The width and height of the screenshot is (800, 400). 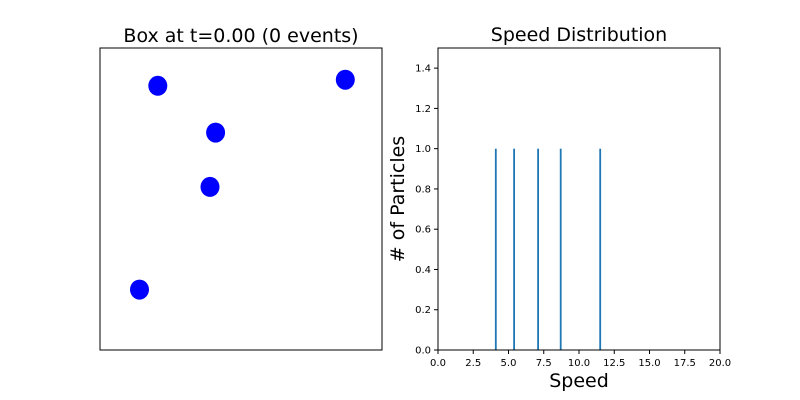 What do you see at coordinates (473, 363) in the screenshot?
I see `x-tick-label-1: 2.5` at bounding box center [473, 363].